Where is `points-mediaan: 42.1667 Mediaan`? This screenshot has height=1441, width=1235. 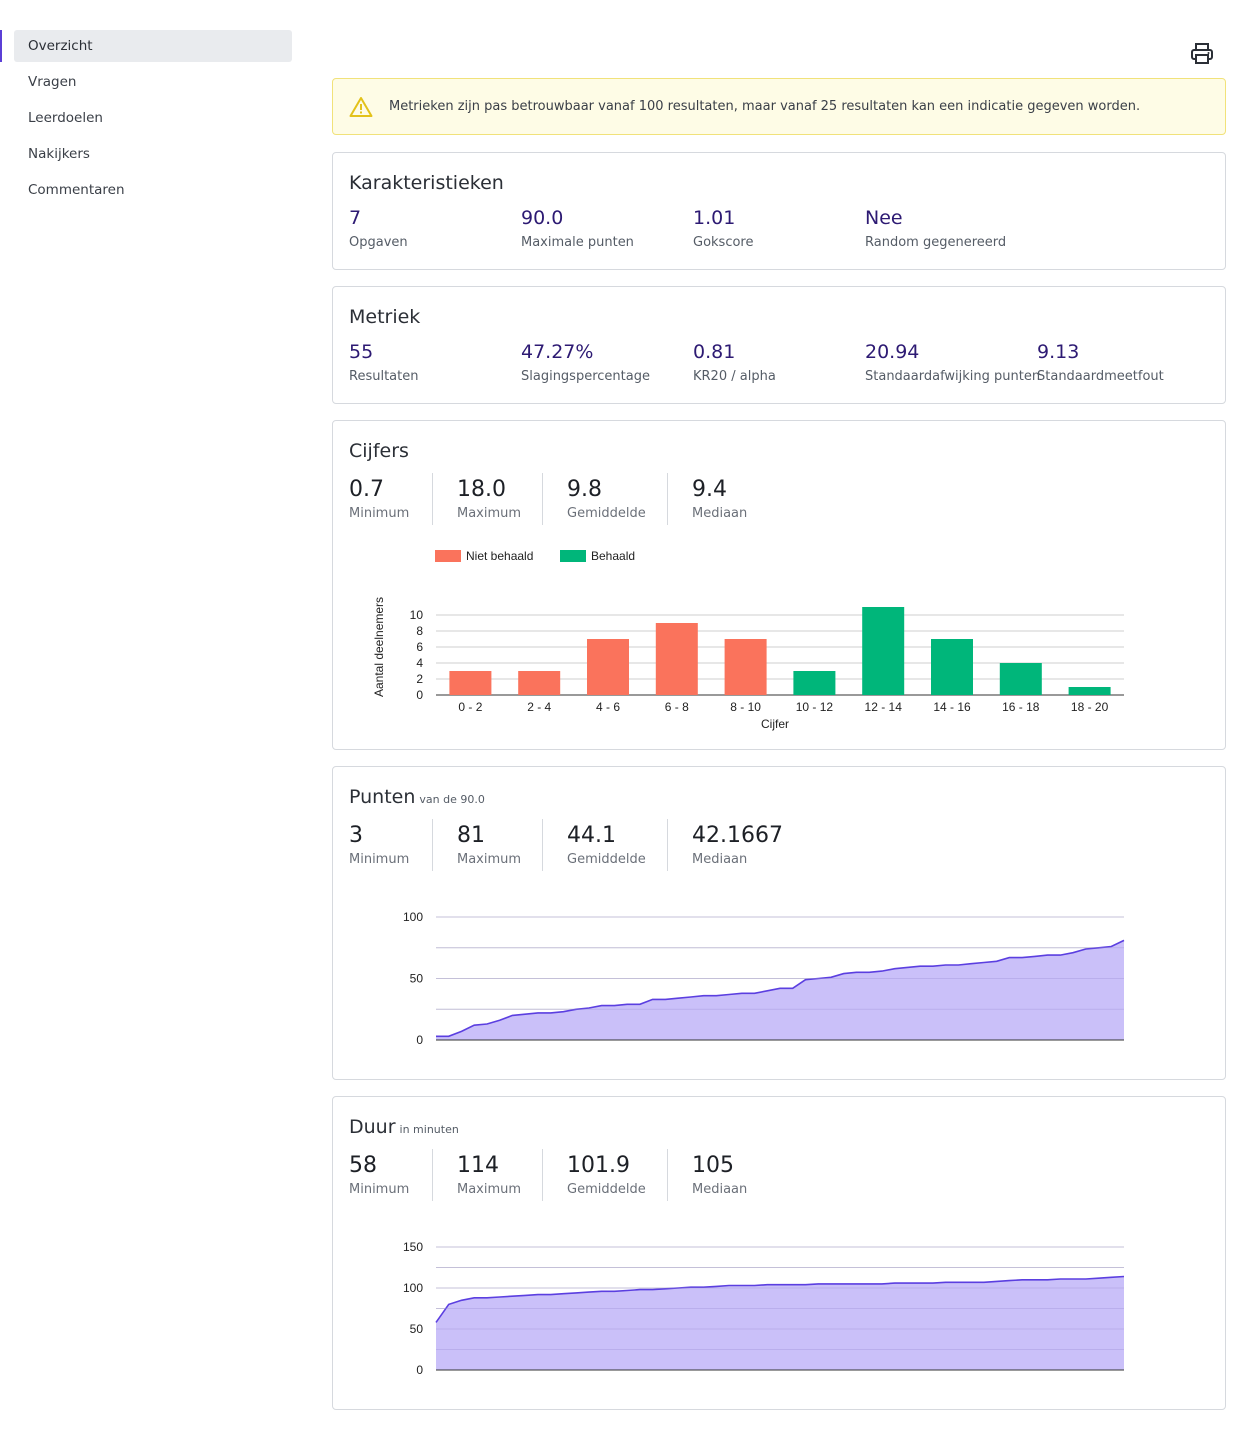 points-mediaan: 42.1667 Mediaan is located at coordinates (737, 849).